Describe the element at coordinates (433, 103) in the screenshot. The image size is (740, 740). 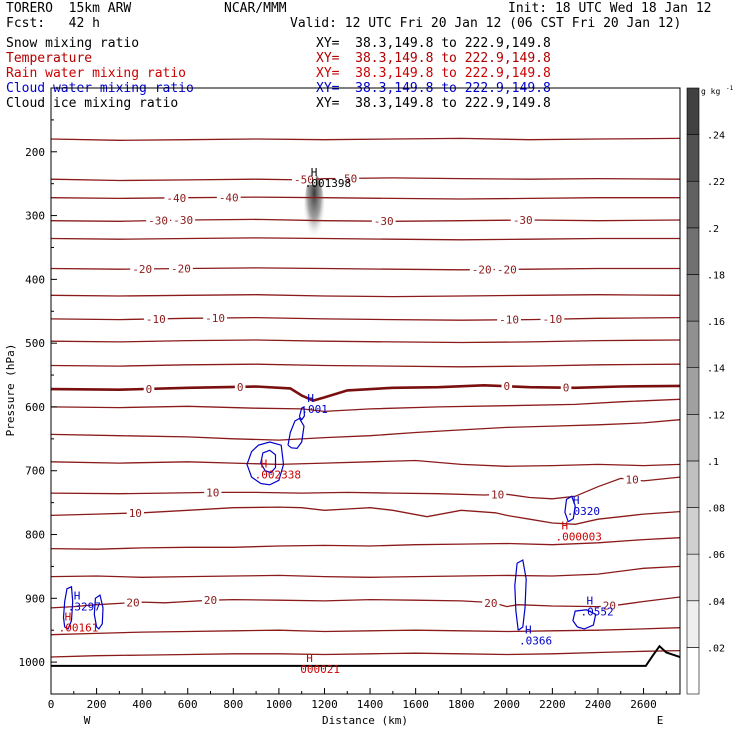
I see `field-xy-cloud-ice: XY= 38.3,149.8 to 222.9,149.8` at that location.